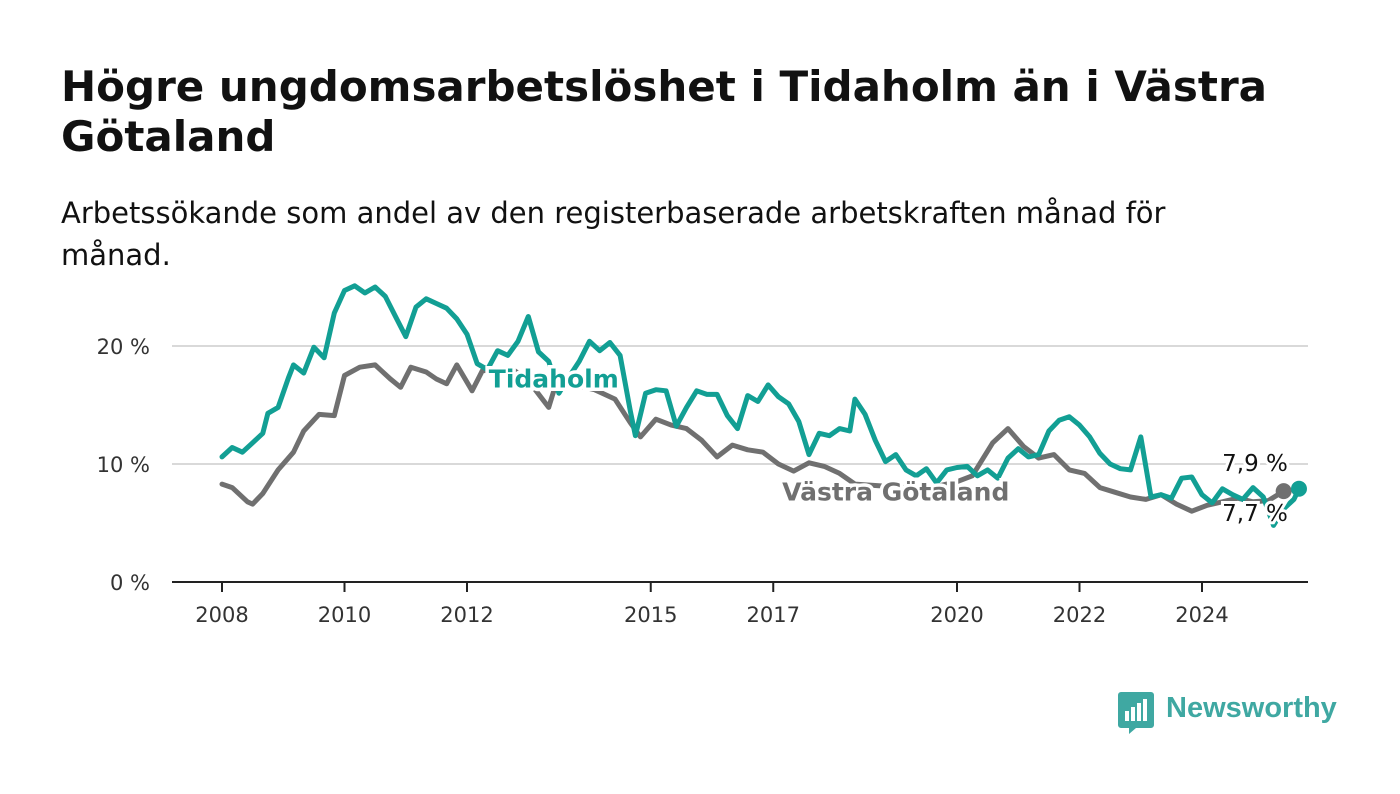 The height and width of the screenshot is (794, 1400). I want to click on series-end-label: 7,9 %, so click(1255, 464).